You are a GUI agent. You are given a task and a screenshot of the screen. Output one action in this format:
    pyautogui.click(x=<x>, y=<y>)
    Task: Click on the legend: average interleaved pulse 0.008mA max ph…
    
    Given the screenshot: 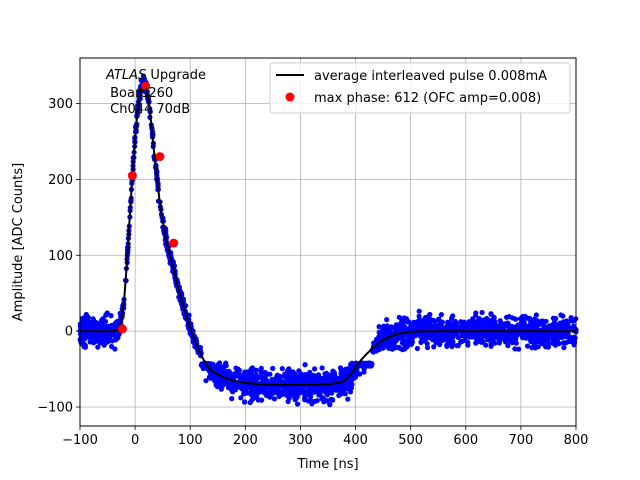 What is the action you would take?
    pyautogui.click(x=420, y=88)
    